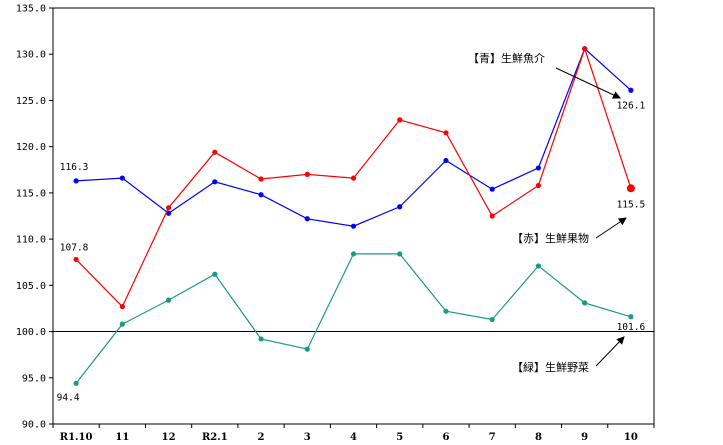  Describe the element at coordinates (31, 9) in the screenshot. I see `y-tick-label: 135.0` at that location.